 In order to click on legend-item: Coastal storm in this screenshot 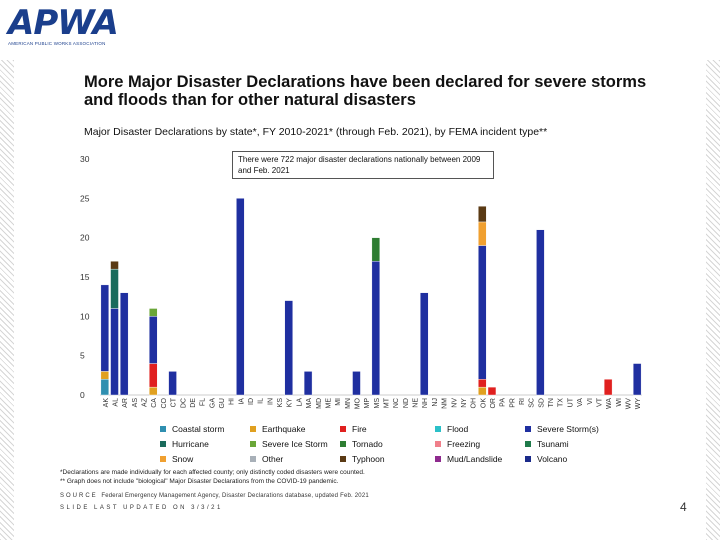, I will do `click(192, 429)`.